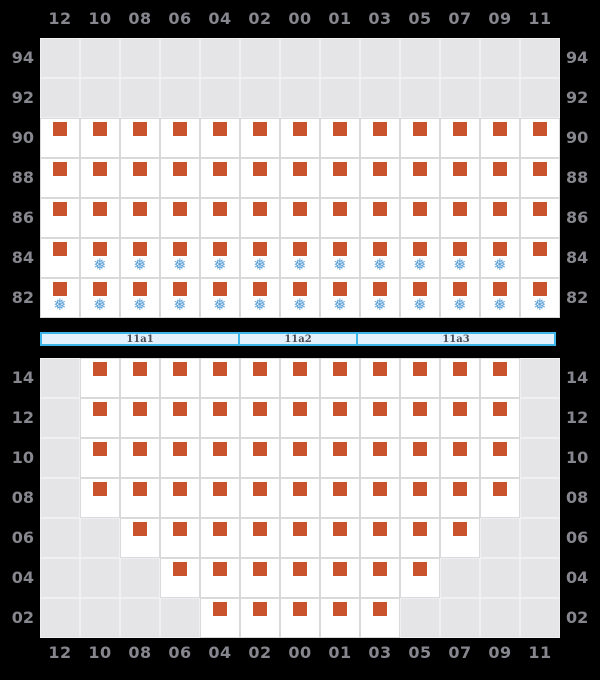  I want to click on hatch-cover-11a2: 11a2, so click(298, 339).